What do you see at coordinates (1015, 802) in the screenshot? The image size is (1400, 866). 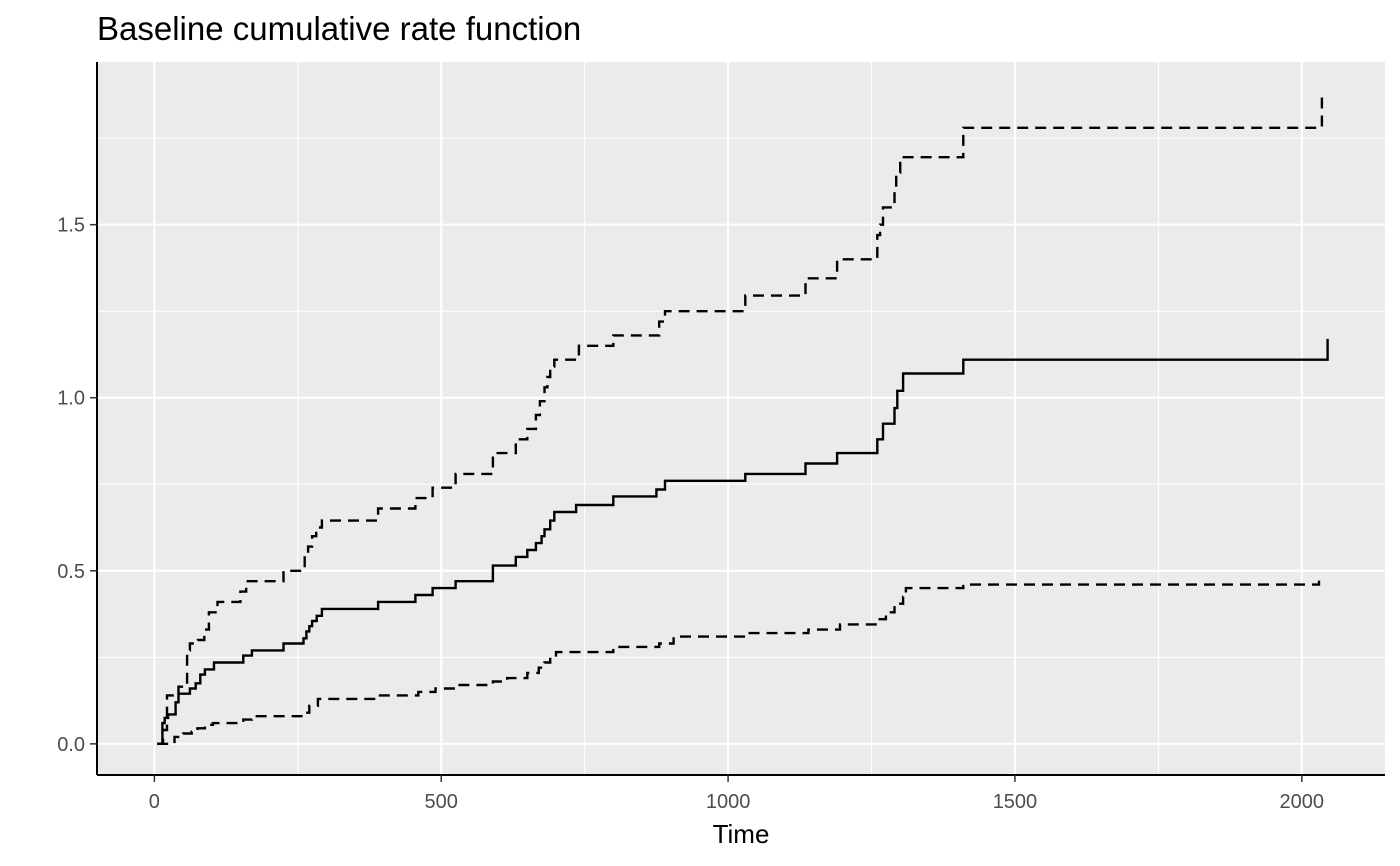 I see `x-tick-label: 1500` at bounding box center [1015, 802].